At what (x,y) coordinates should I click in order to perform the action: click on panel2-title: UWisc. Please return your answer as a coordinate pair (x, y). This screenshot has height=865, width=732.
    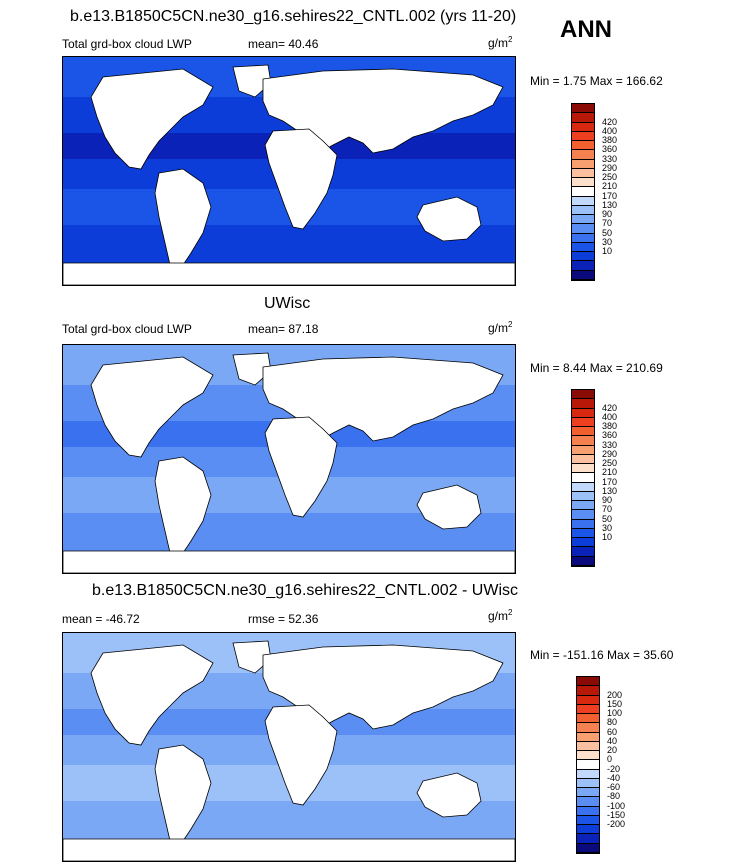
    Looking at the image, I should click on (287, 303).